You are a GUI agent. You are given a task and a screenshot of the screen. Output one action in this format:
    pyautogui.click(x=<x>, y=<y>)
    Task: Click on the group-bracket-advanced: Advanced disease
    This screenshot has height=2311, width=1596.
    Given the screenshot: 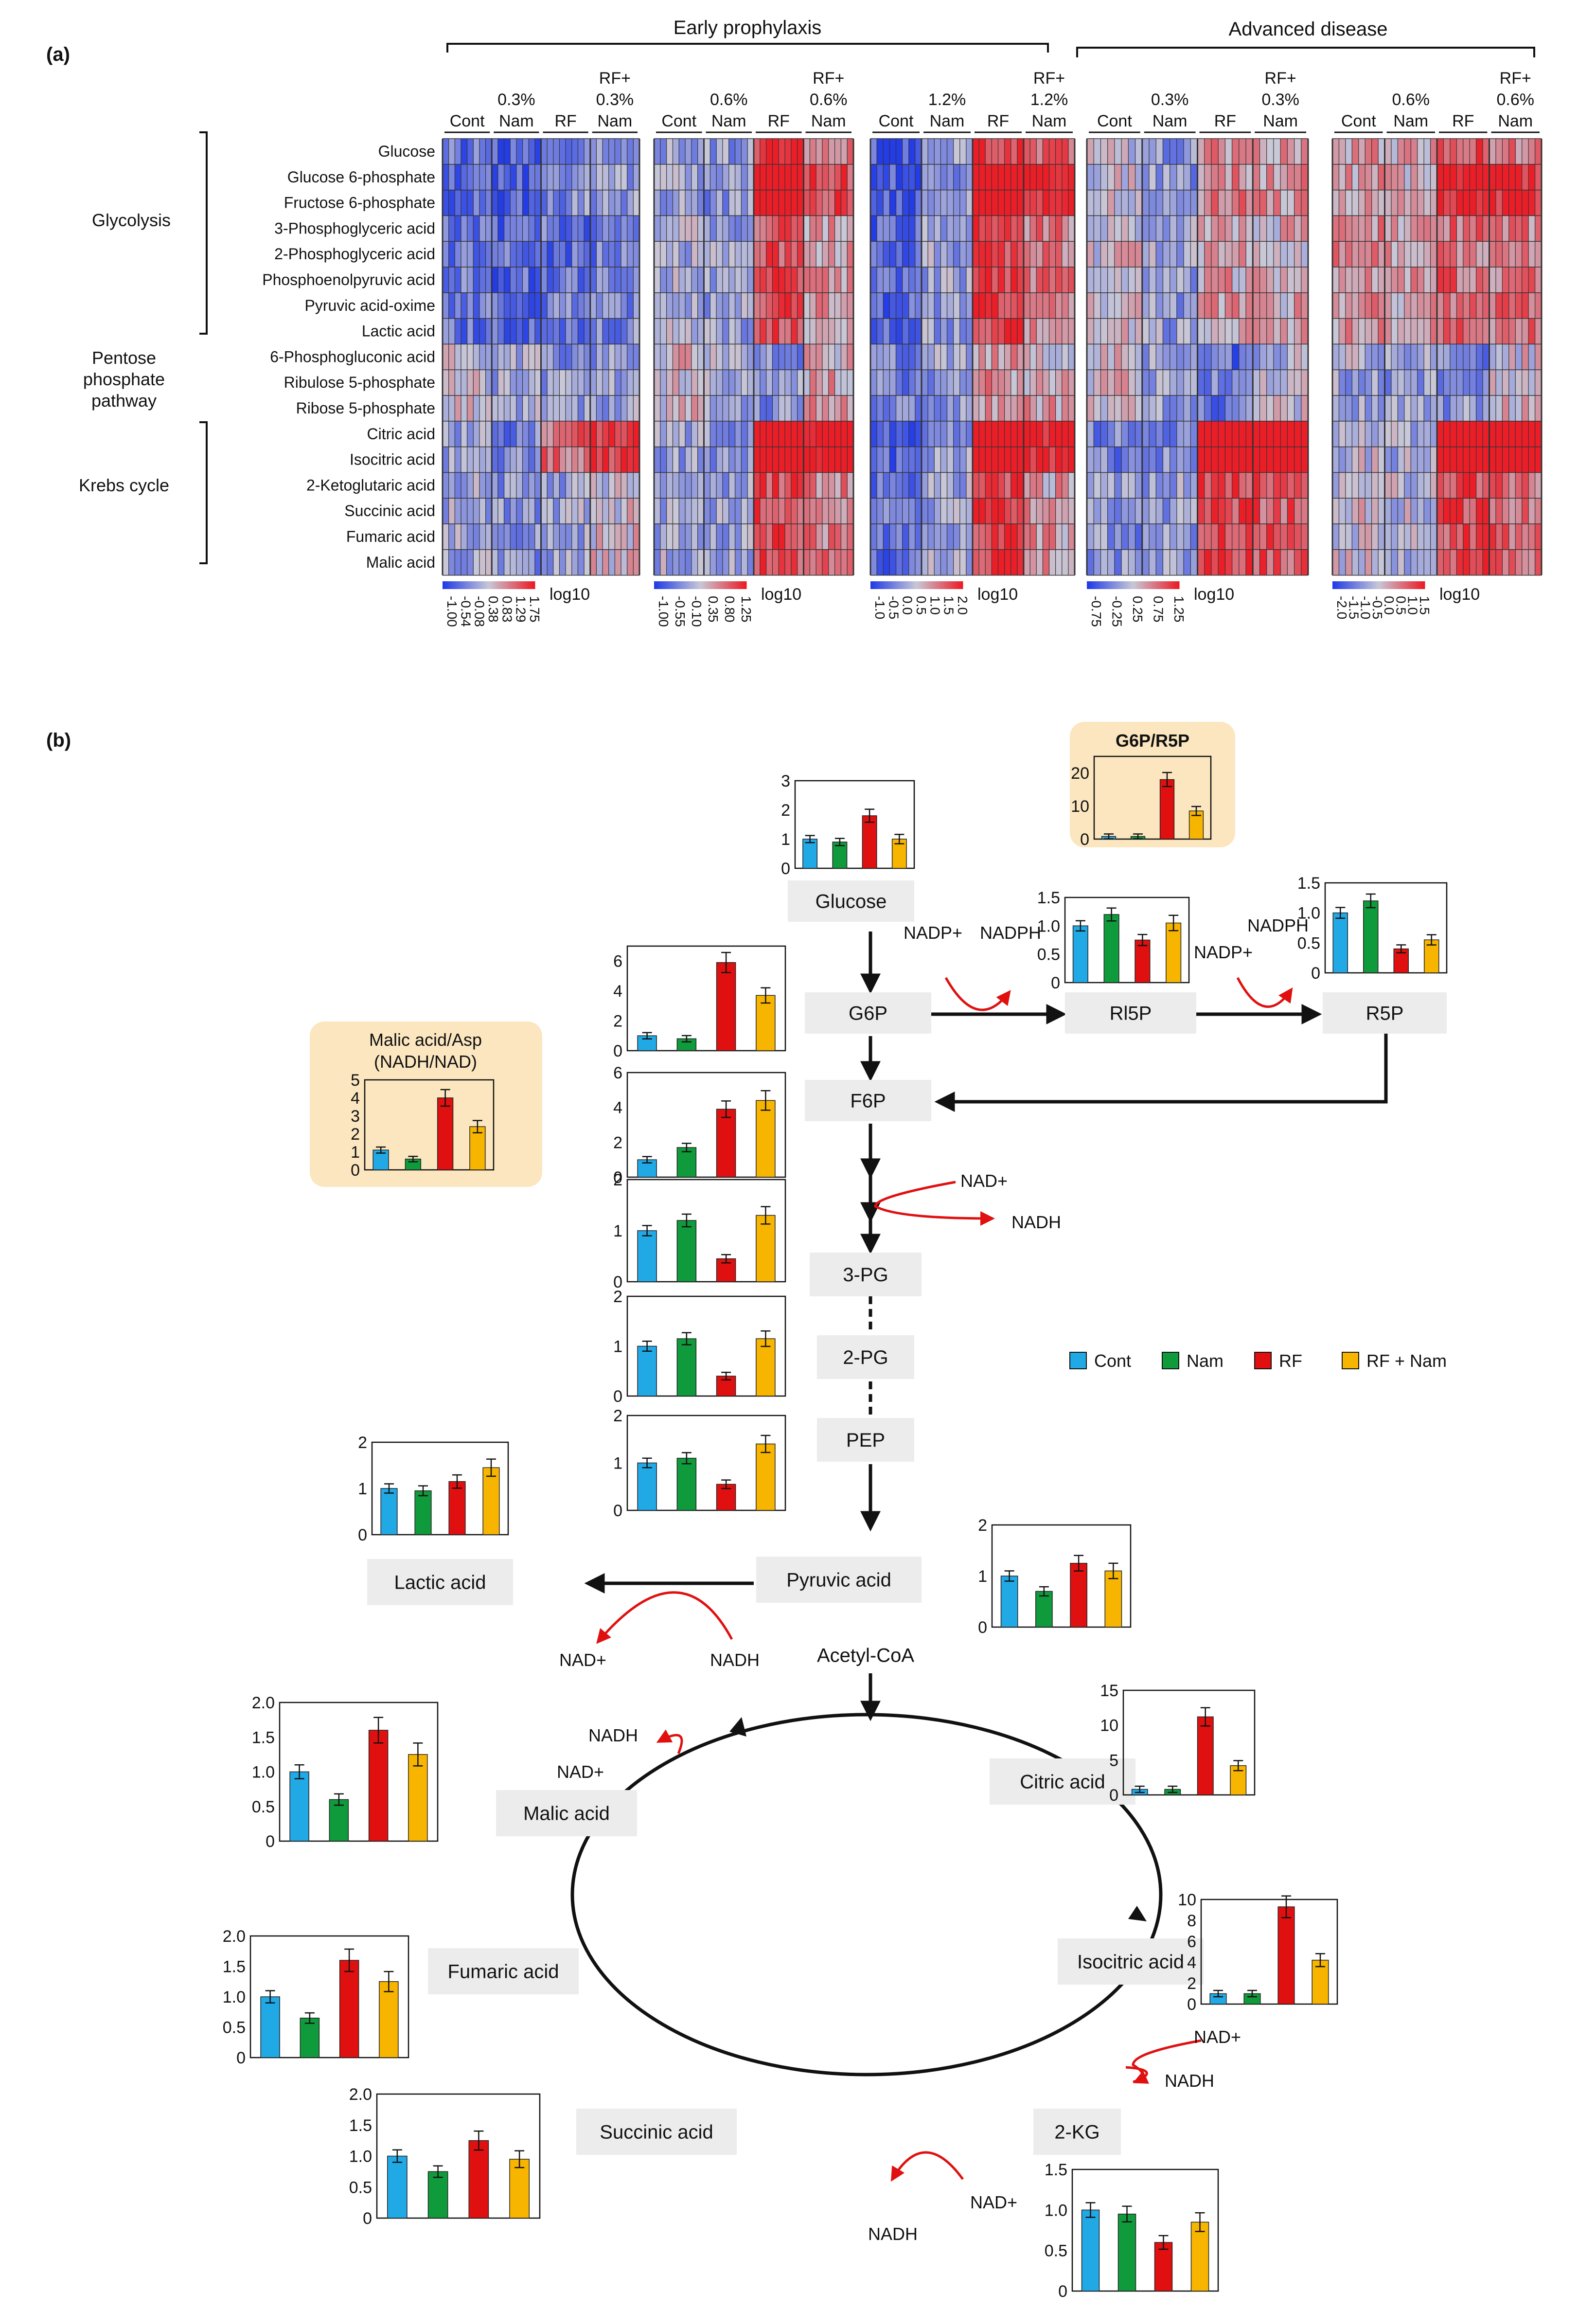 What is the action you would take?
    pyautogui.click(x=1305, y=37)
    